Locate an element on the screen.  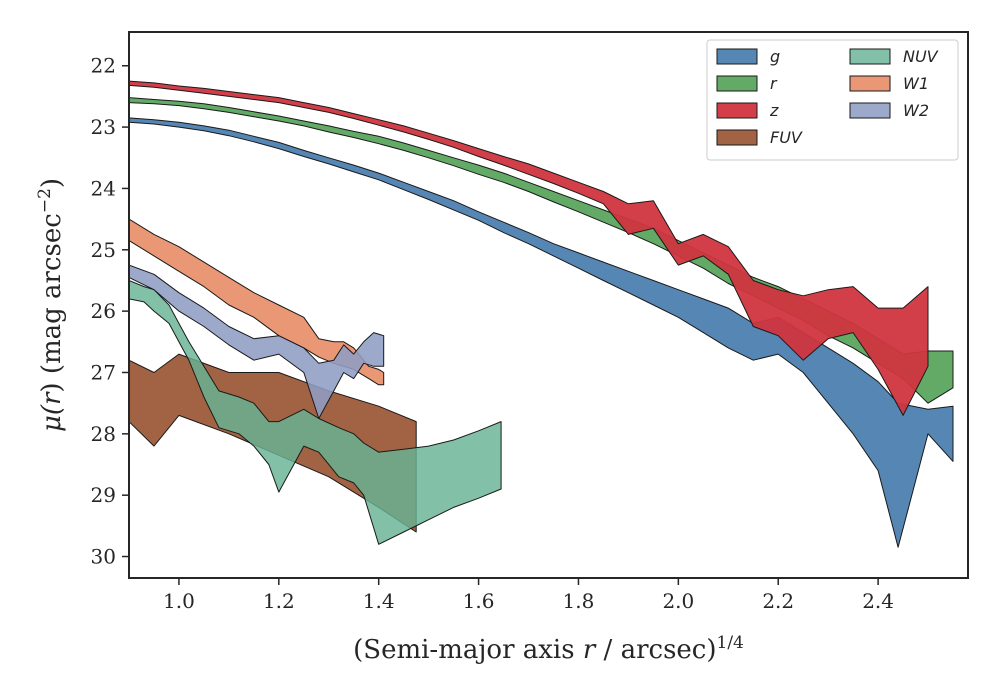
legend-swatch-w2 is located at coordinates (870, 110).